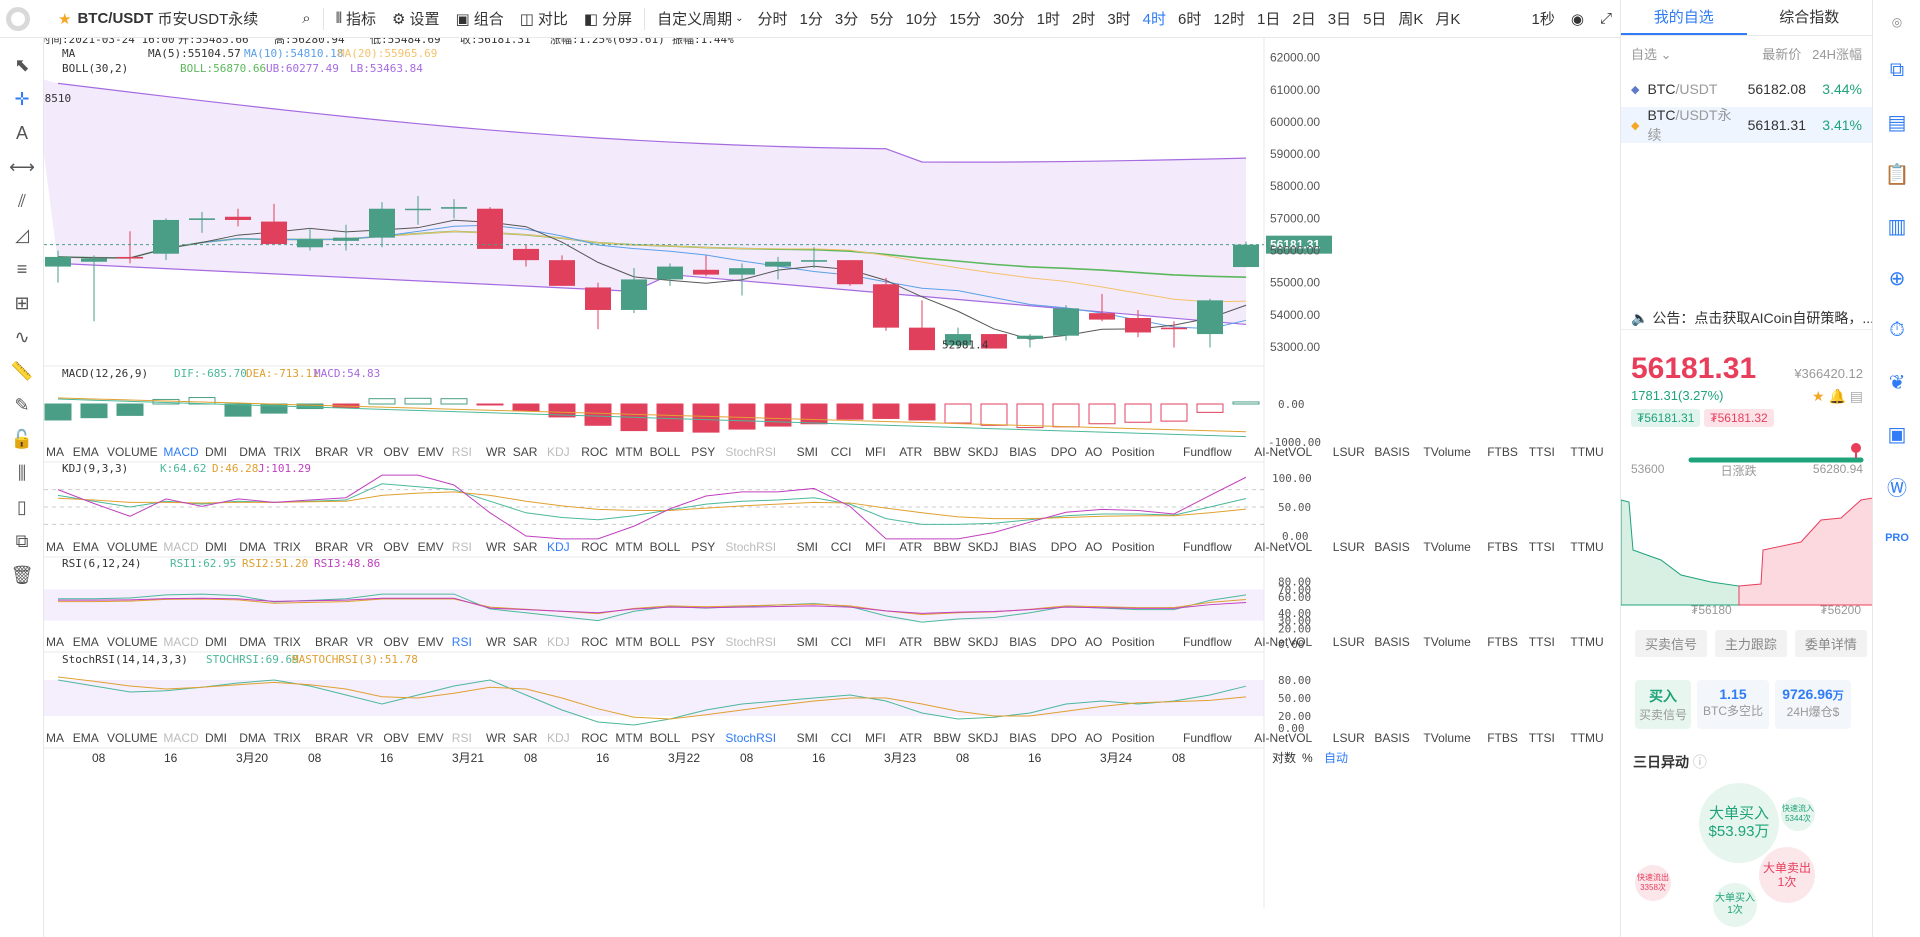  Describe the element at coordinates (665, 642) in the screenshot. I see `indicator-tab: BOLL` at that location.